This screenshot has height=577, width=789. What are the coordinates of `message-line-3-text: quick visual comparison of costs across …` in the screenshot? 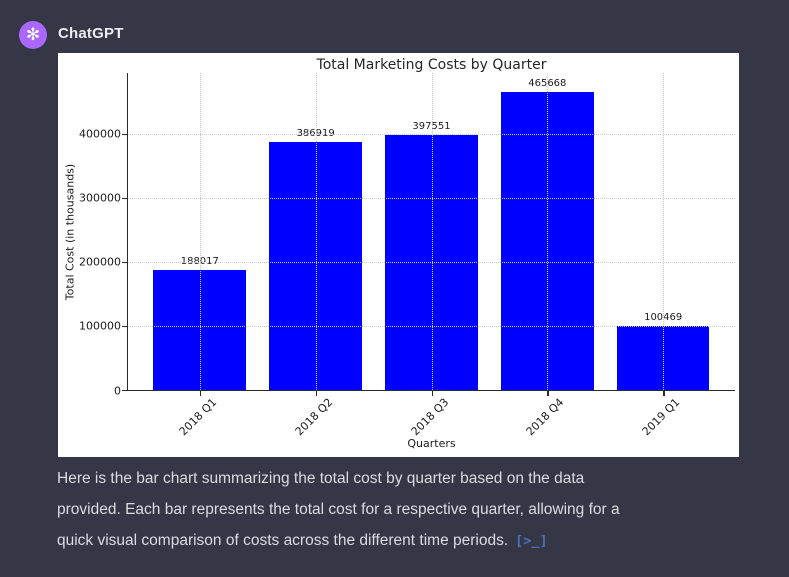 It's located at (283, 540).